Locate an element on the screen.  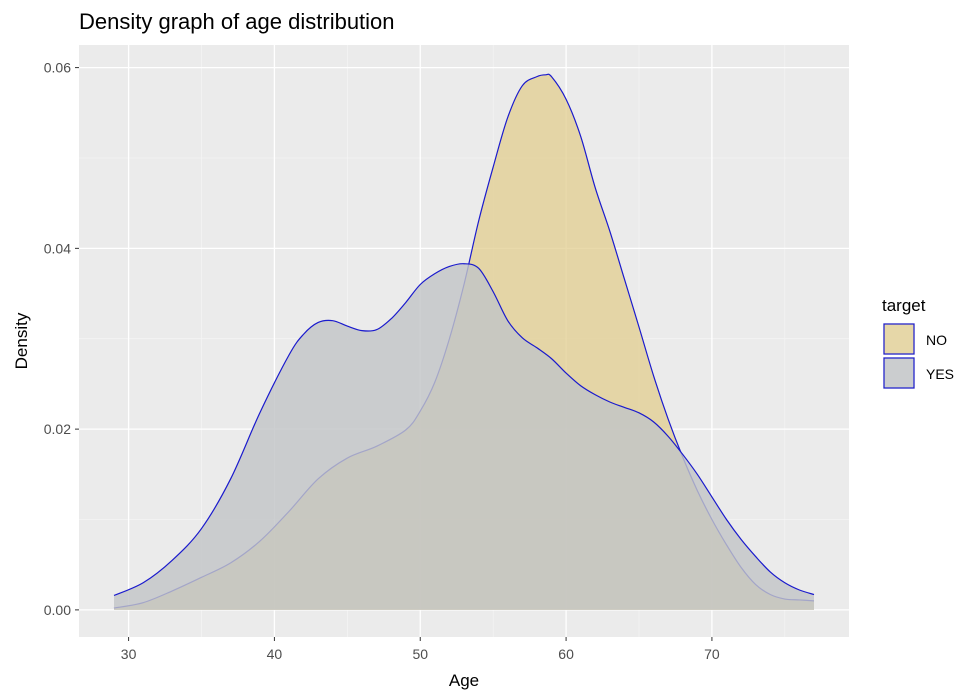
legend-label-yes: YES is located at coordinates (940, 374).